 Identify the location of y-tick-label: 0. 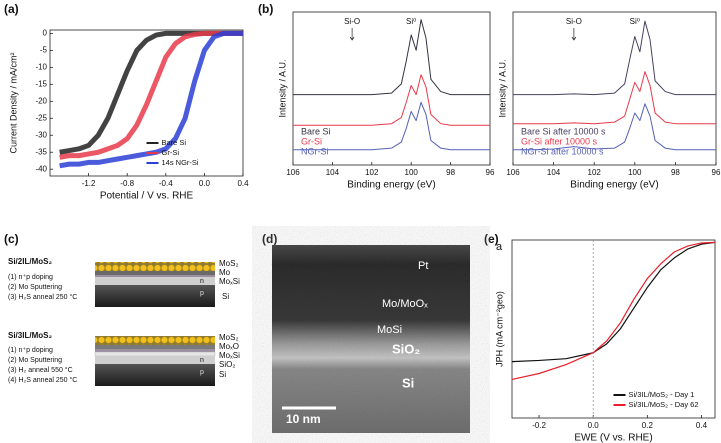
(45, 33).